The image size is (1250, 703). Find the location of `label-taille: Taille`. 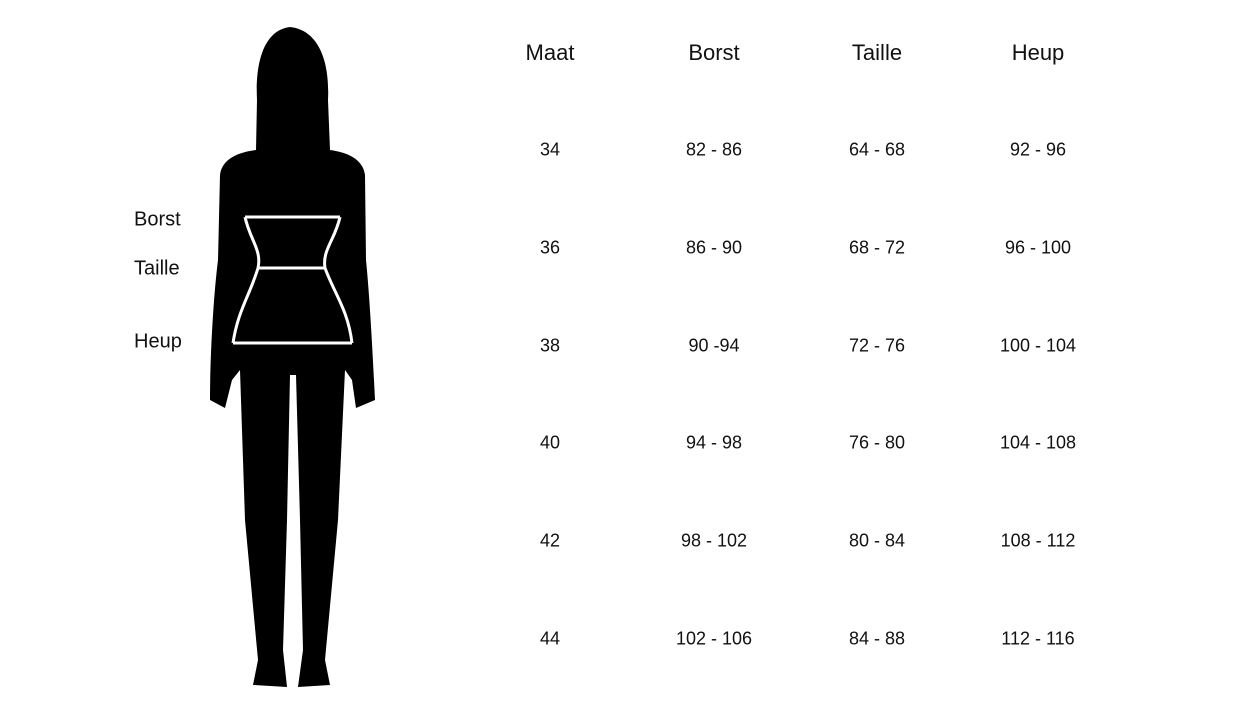

label-taille: Taille is located at coordinates (157, 268).